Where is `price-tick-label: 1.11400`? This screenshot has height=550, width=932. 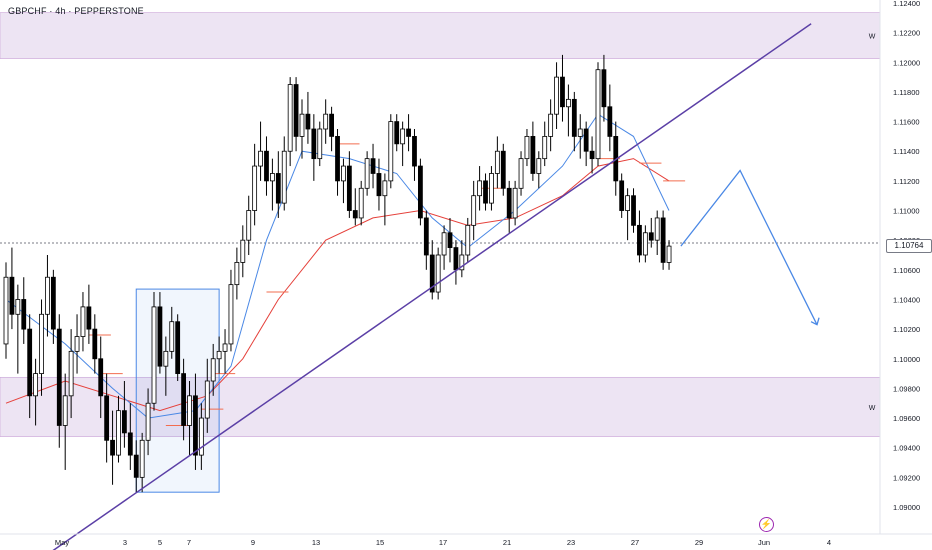
price-tick-label: 1.11400 is located at coordinates (906, 151).